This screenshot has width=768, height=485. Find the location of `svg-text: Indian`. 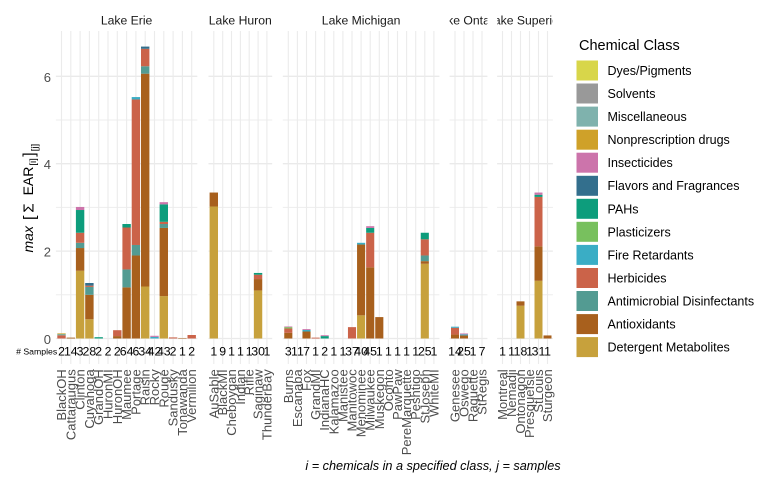

svg-text: Indian is located at coordinates (240, 386).